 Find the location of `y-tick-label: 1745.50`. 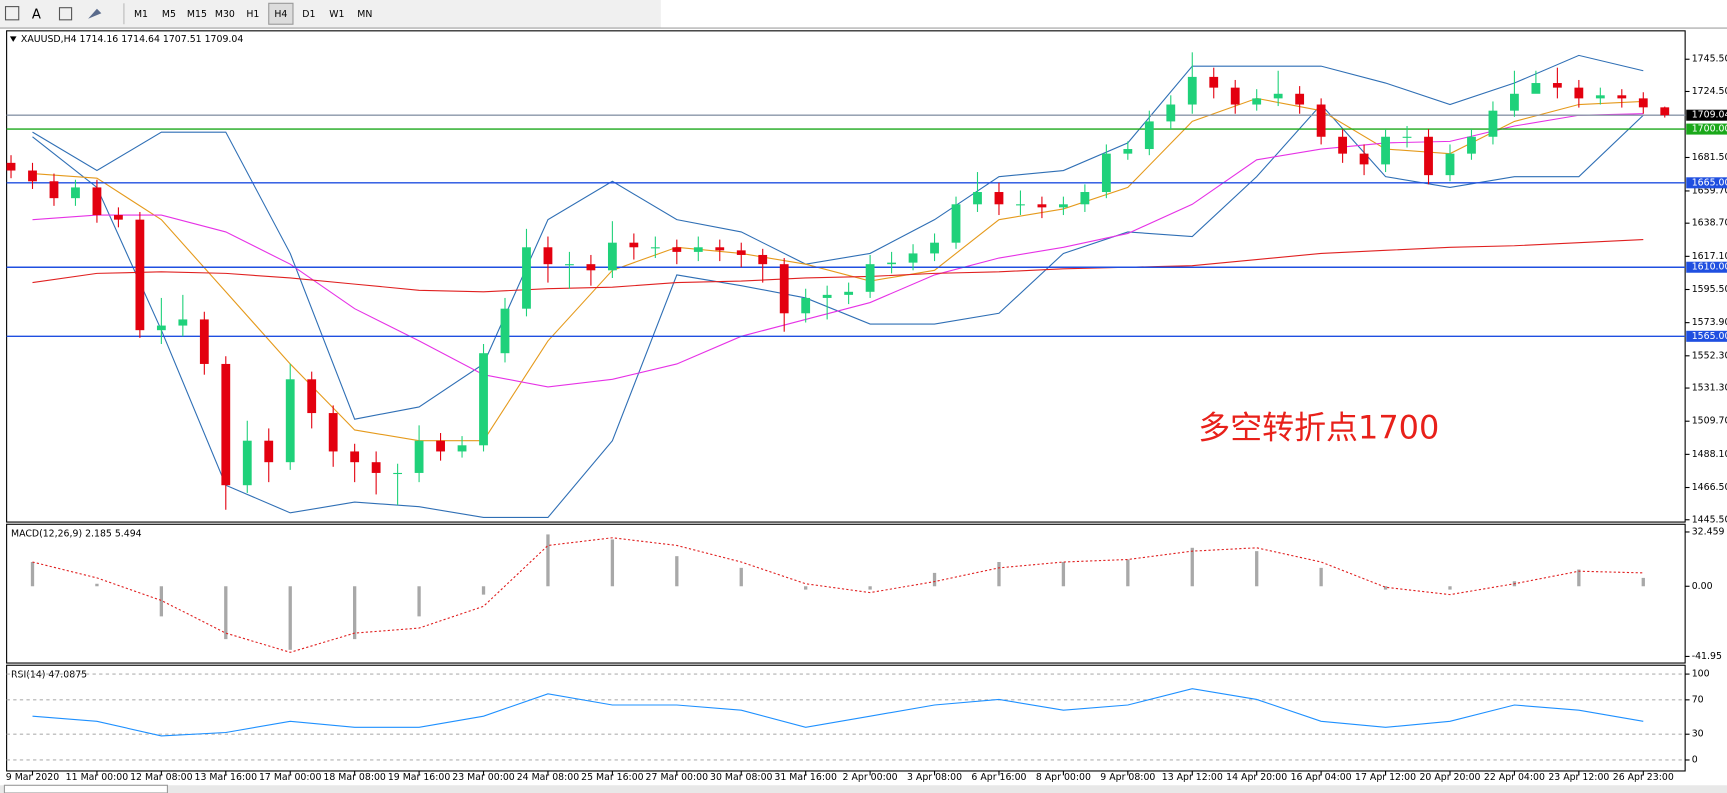

y-tick-label: 1745.50 is located at coordinates (1709, 59).